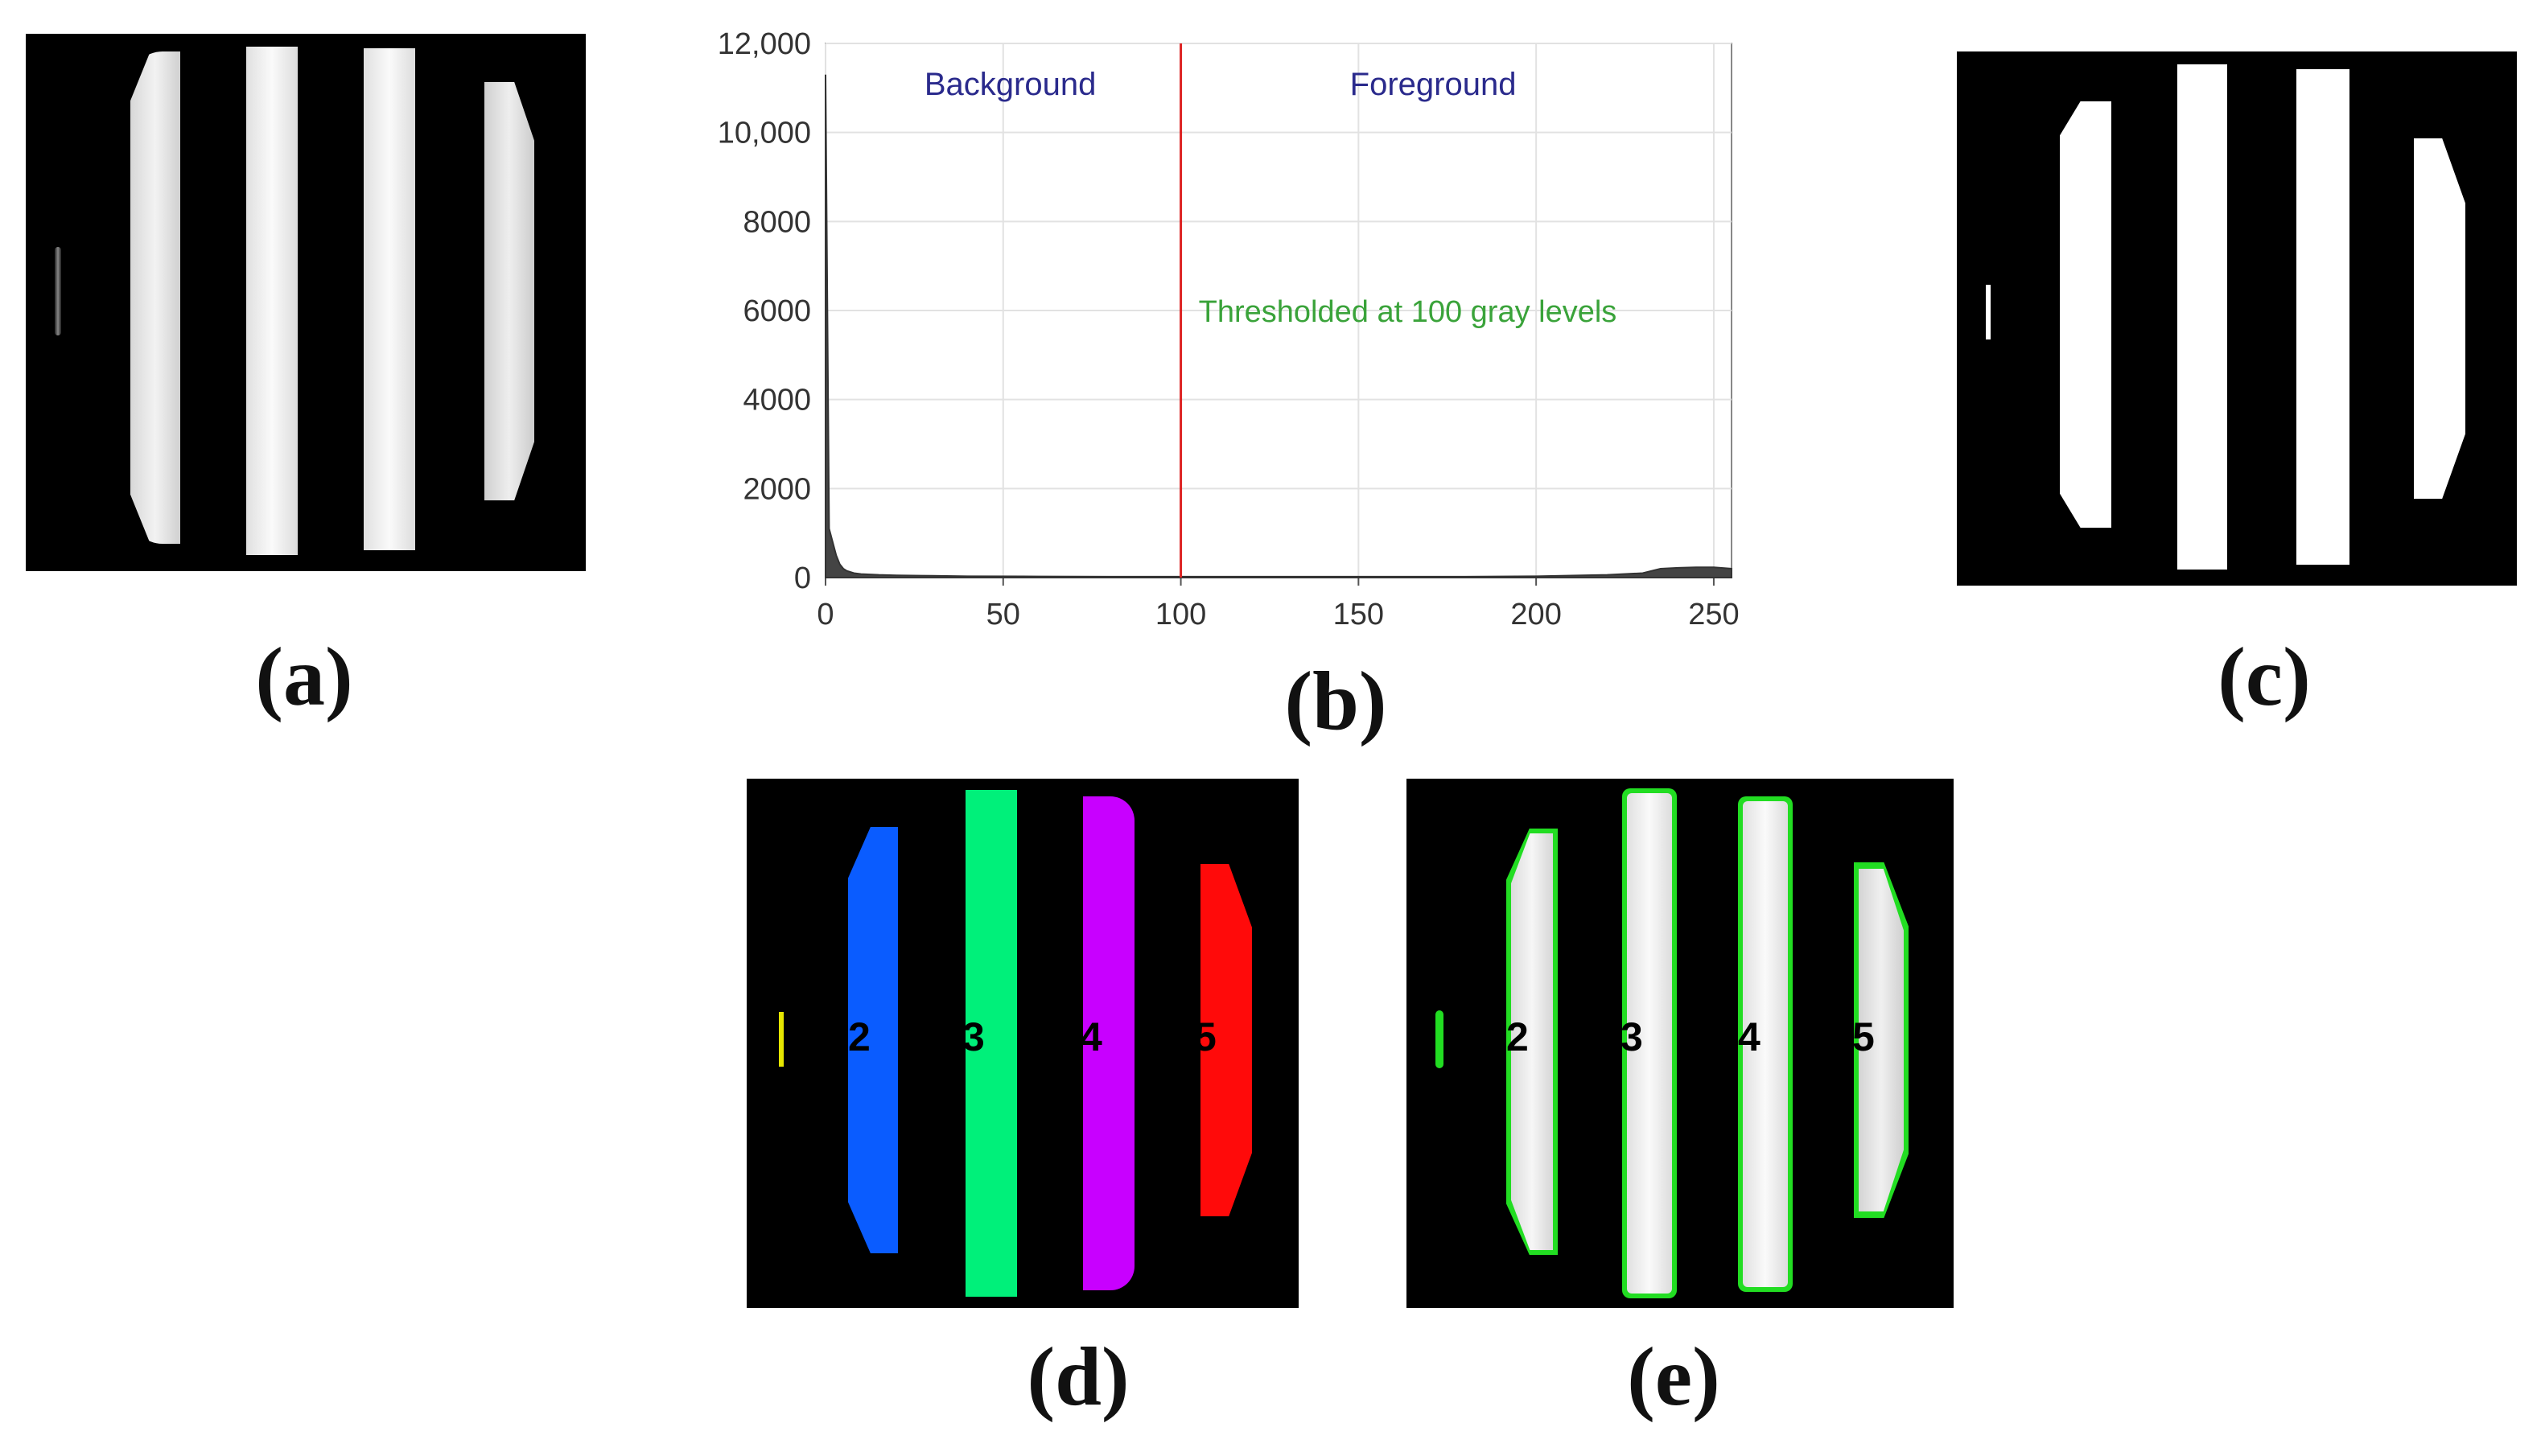 This screenshot has height=1456, width=2545. Describe the element at coordinates (1408, 312) in the screenshot. I see `threshold-annotation: Thresholded at 100 gray levels` at that location.